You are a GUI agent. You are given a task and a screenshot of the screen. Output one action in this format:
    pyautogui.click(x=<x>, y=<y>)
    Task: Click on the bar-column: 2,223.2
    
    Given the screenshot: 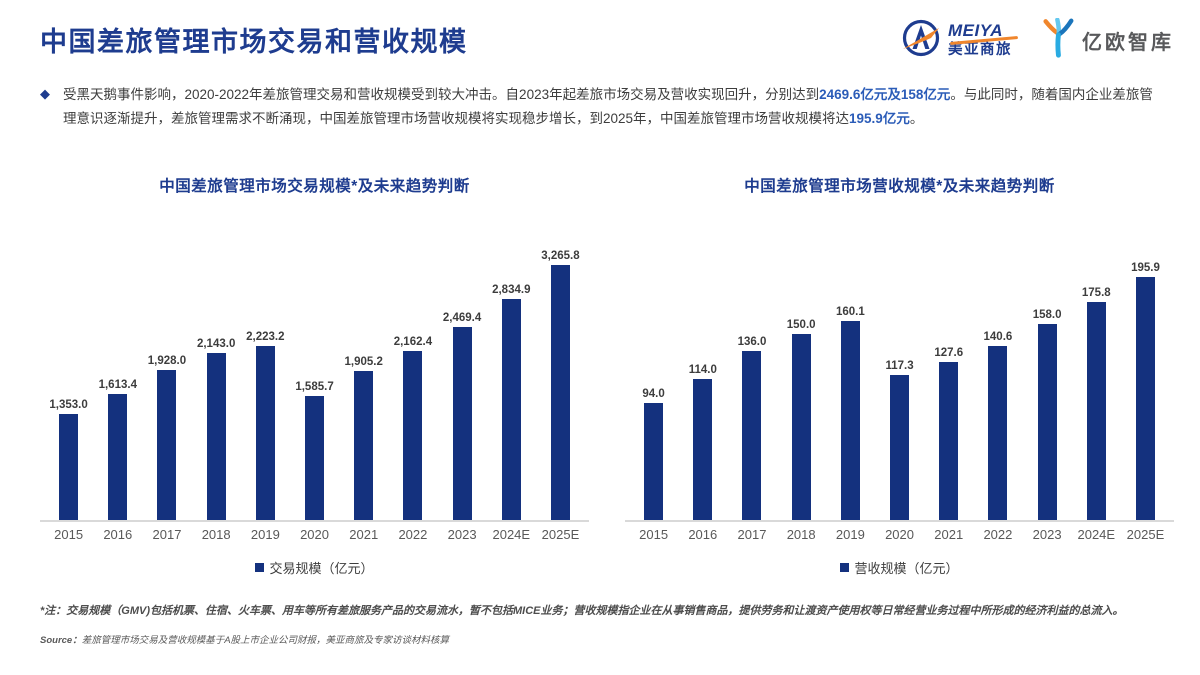 What is the action you would take?
    pyautogui.click(x=265, y=426)
    